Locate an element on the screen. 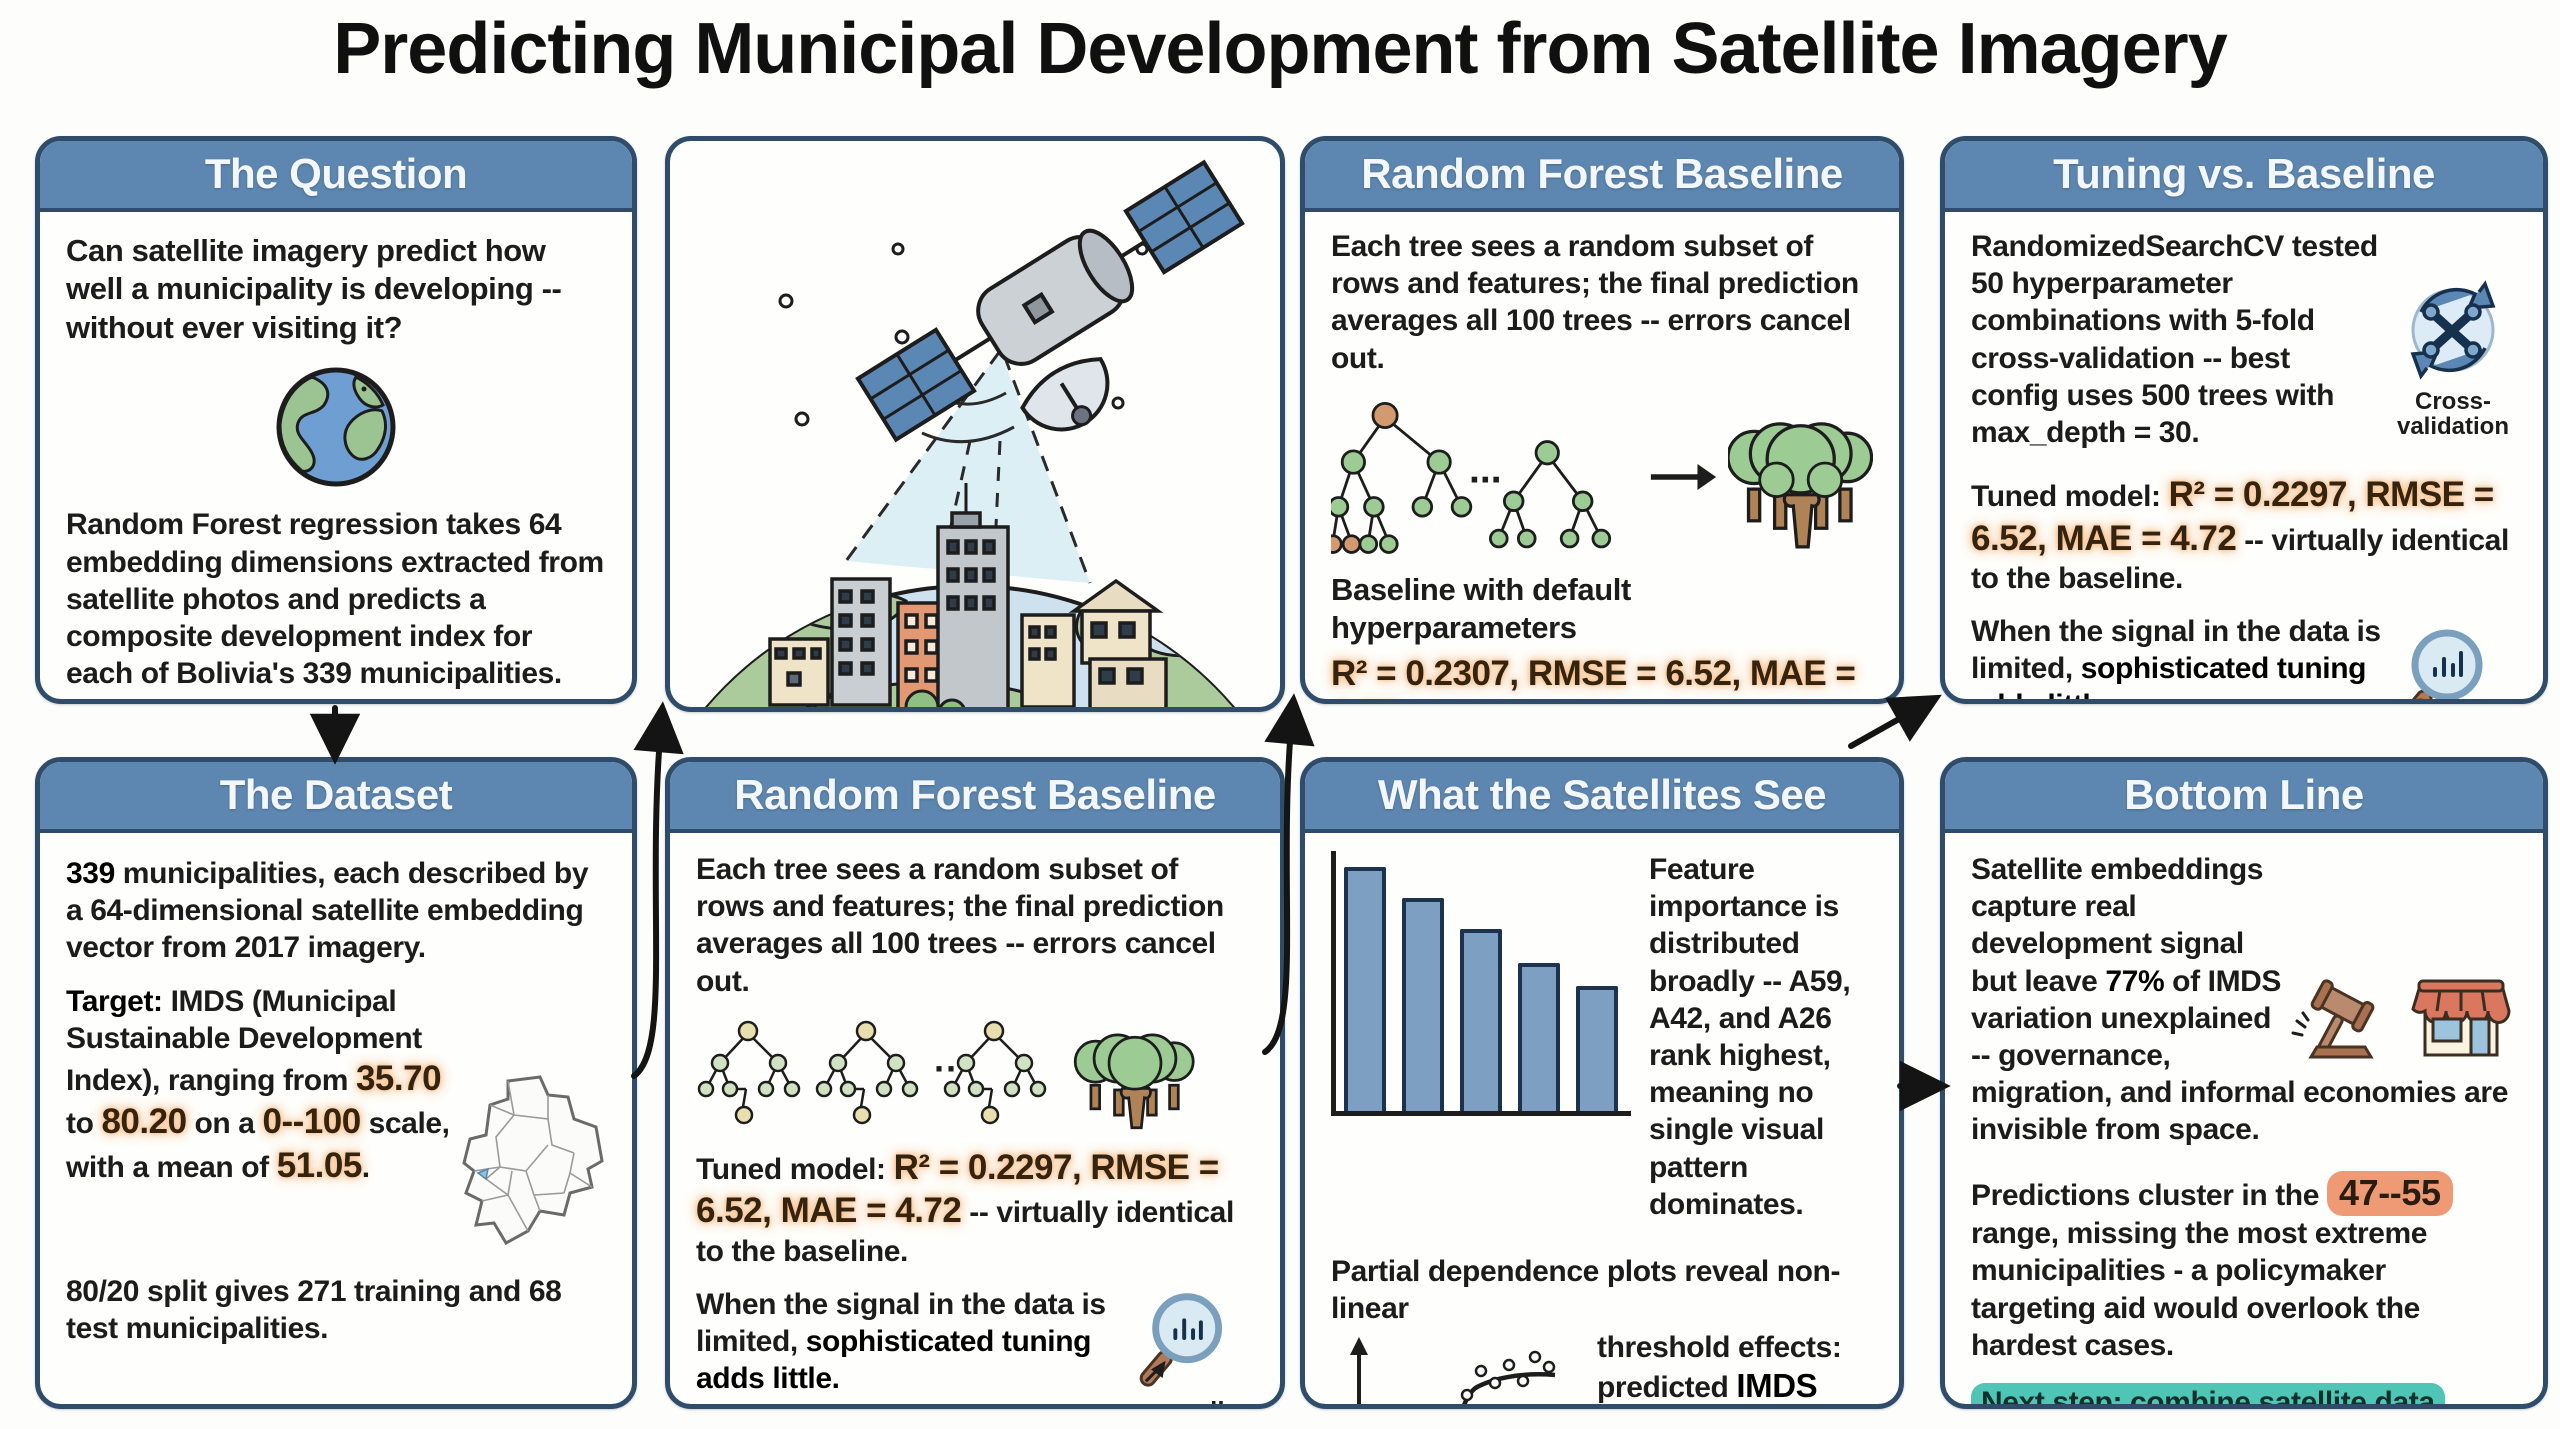 Image resolution: width=2560 pixels, height=1429 pixels. rf-top-baseline-label: Baseline with default hyperparameters is located at coordinates (1481, 608).